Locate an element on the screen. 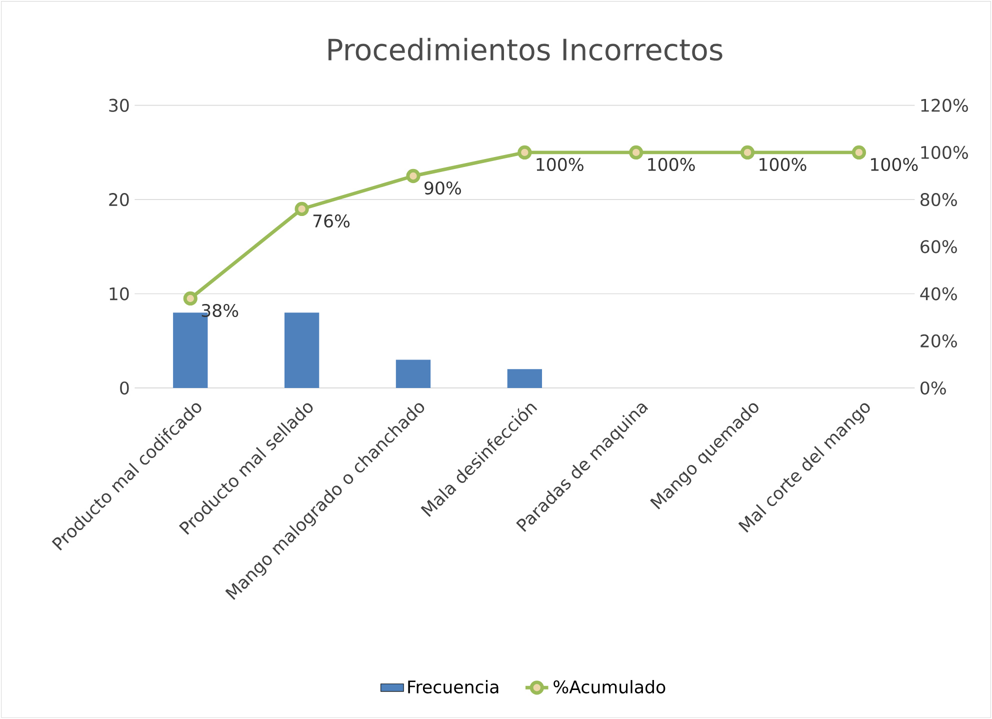 This screenshot has height=719, width=992. y-tick-label: 20 is located at coordinates (119, 199).